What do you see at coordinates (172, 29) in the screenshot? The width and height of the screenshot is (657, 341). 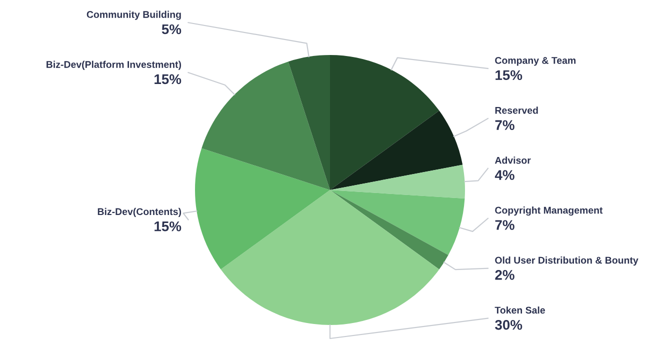 I see `data-label: 5%` at bounding box center [172, 29].